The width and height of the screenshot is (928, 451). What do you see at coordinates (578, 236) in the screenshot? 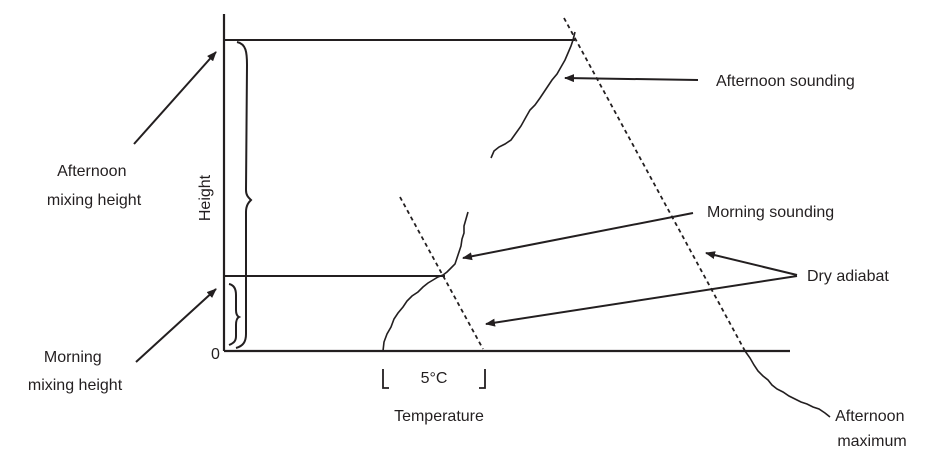
I see `morning-sounding-arrow` at bounding box center [578, 236].